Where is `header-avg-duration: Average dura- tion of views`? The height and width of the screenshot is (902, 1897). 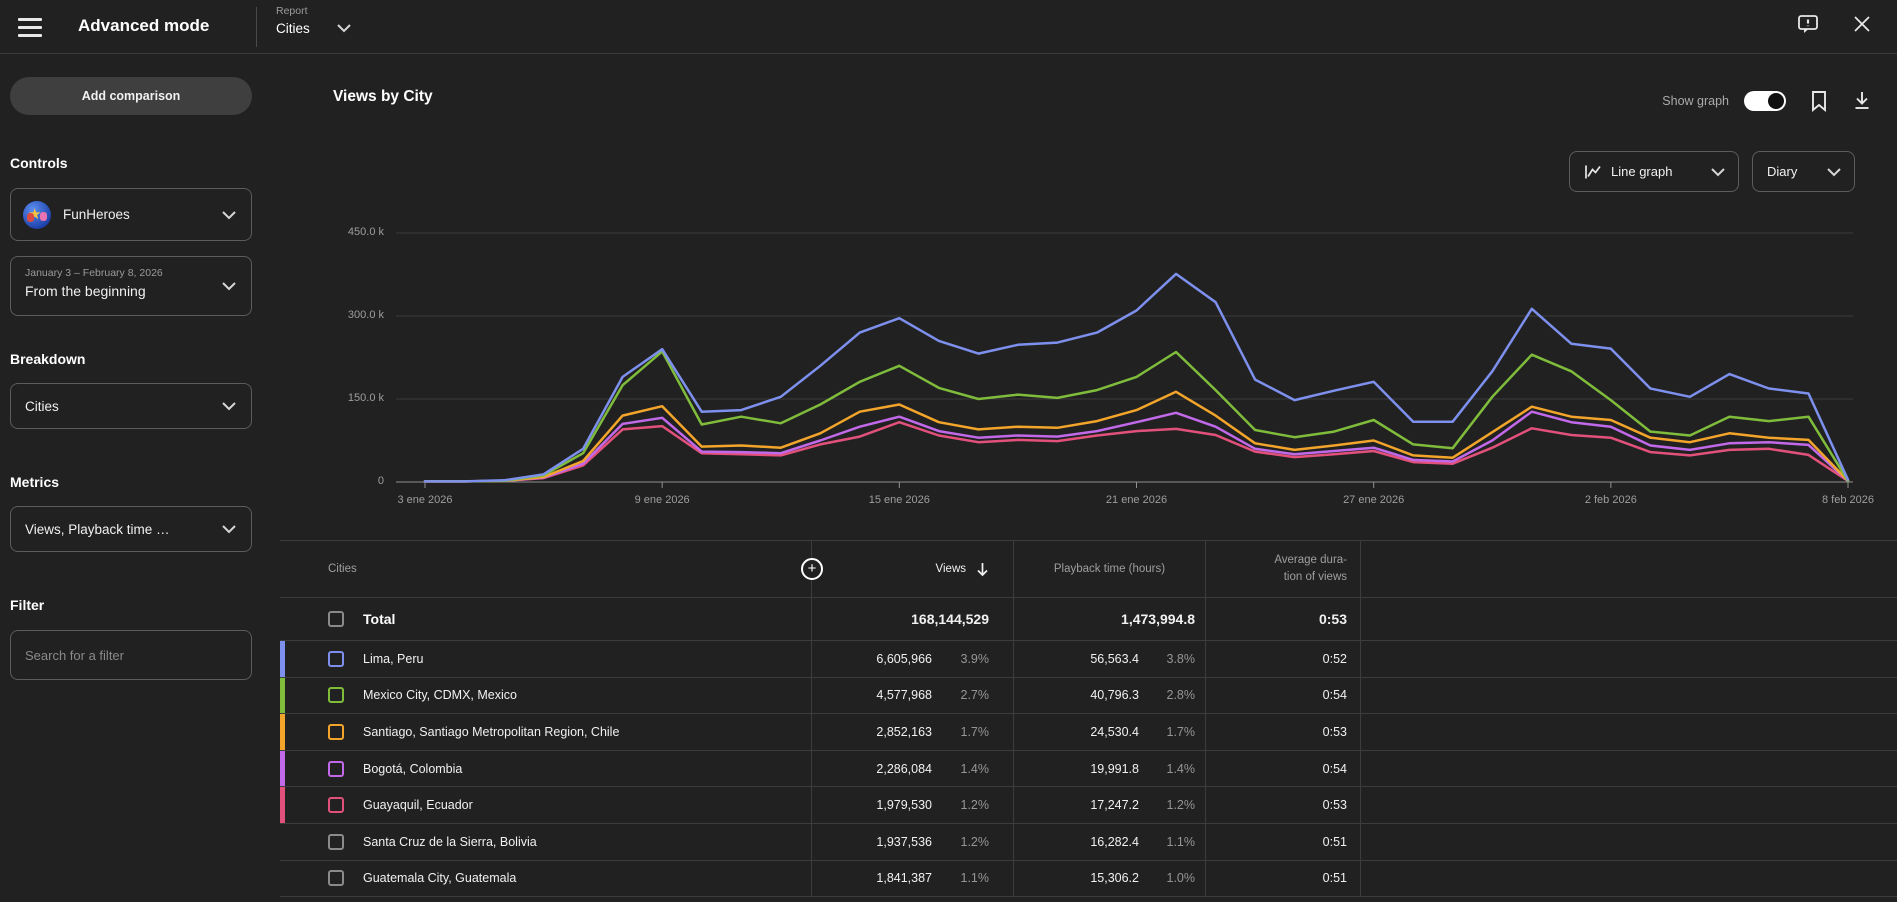
header-avg-duration: Average dura- tion of views is located at coordinates (1283, 569).